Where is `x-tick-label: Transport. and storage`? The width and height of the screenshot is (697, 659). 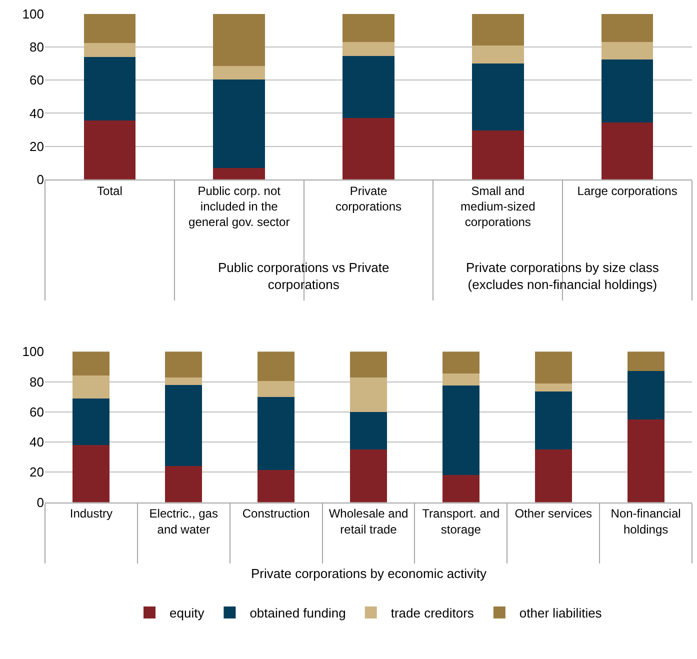
x-tick-label: Transport. and storage is located at coordinates (461, 521).